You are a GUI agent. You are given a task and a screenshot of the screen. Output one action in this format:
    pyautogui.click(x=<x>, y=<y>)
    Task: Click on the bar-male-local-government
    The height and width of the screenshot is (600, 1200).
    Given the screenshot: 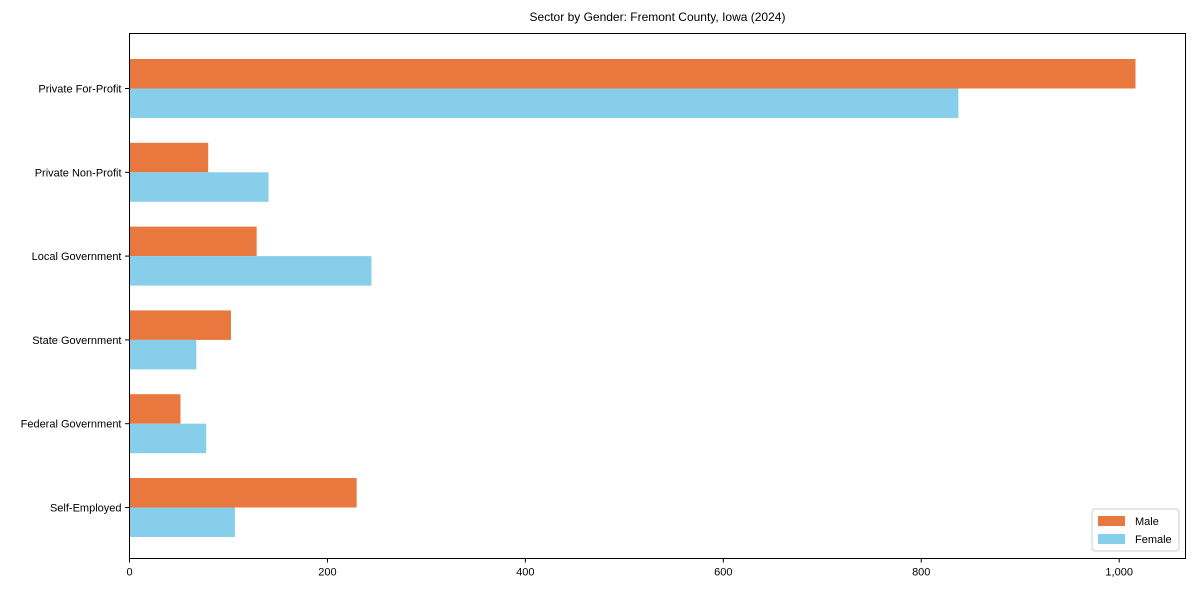 What is the action you would take?
    pyautogui.click(x=193, y=241)
    